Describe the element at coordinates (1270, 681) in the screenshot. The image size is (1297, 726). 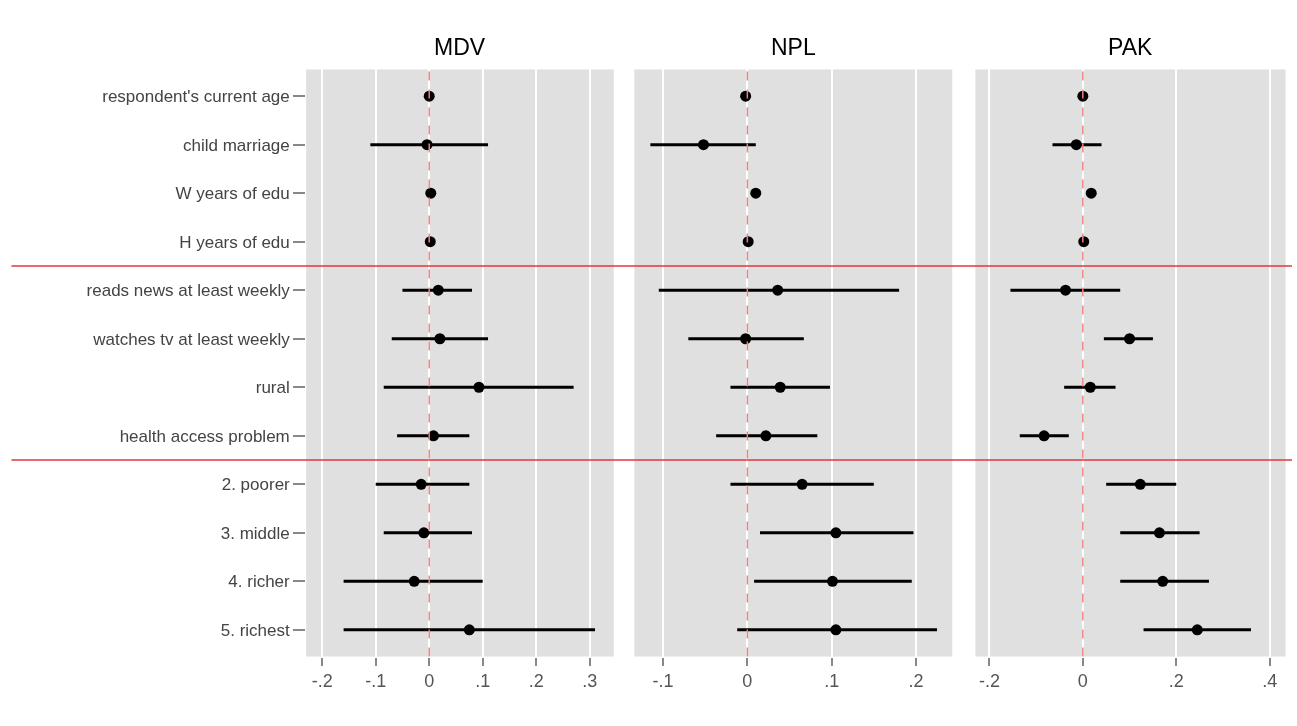
I see `x-tick-label: .4` at that location.